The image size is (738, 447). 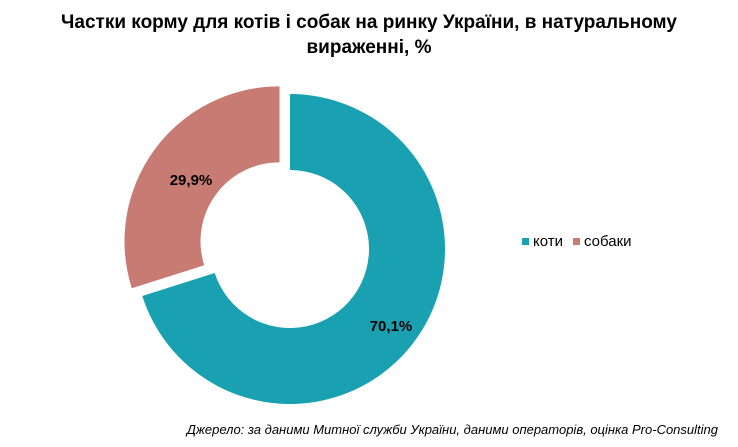 I want to click on legend-swatch-dogs, so click(x=576, y=241).